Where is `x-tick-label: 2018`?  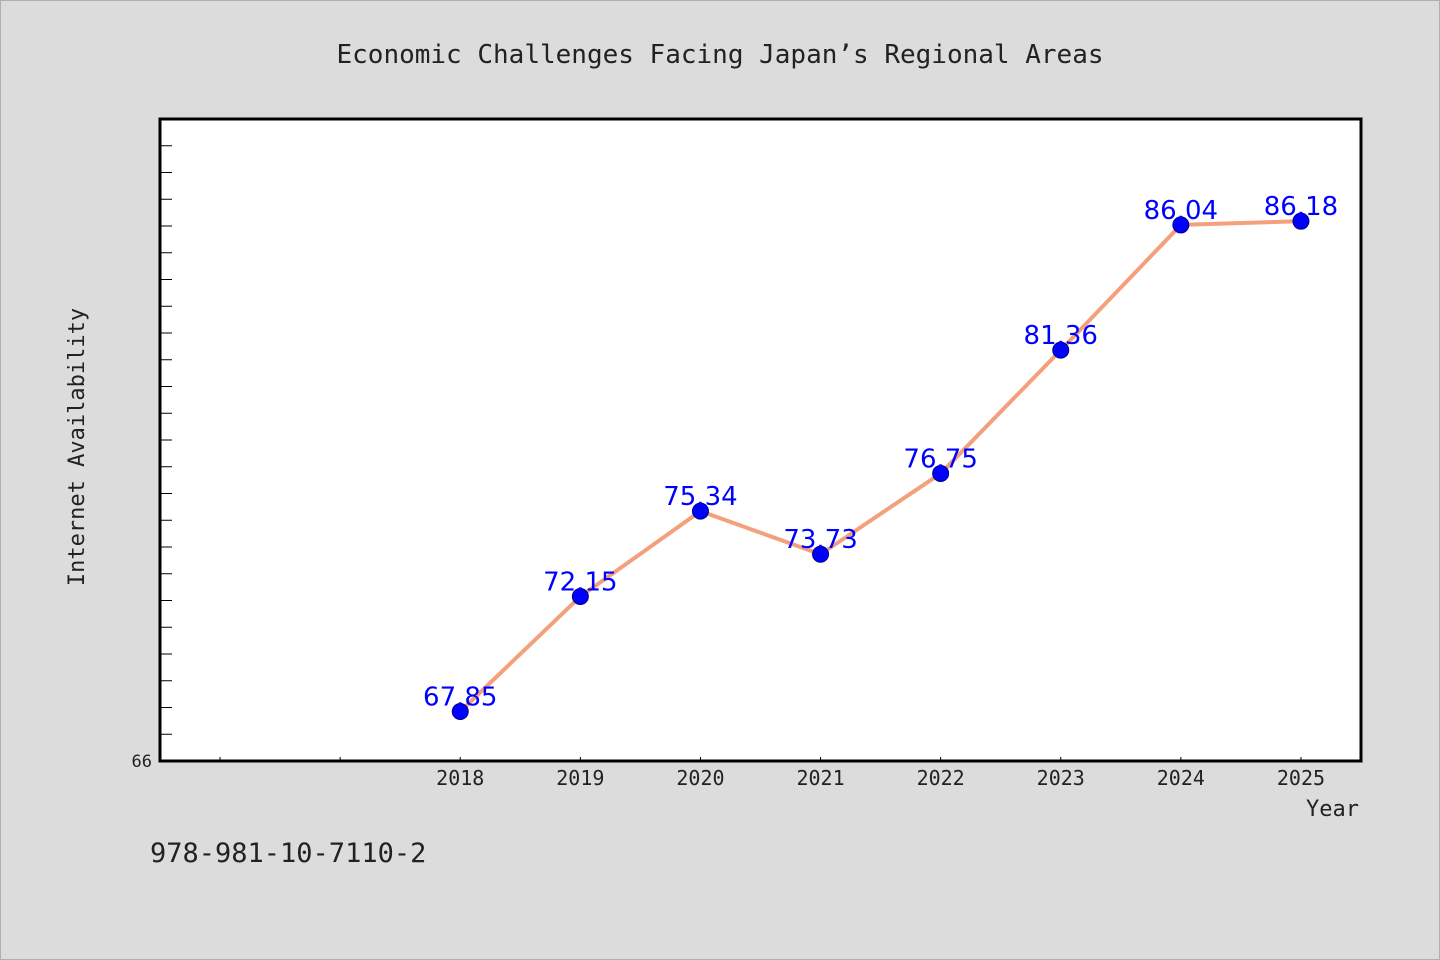 x-tick-label: 2018 is located at coordinates (460, 778).